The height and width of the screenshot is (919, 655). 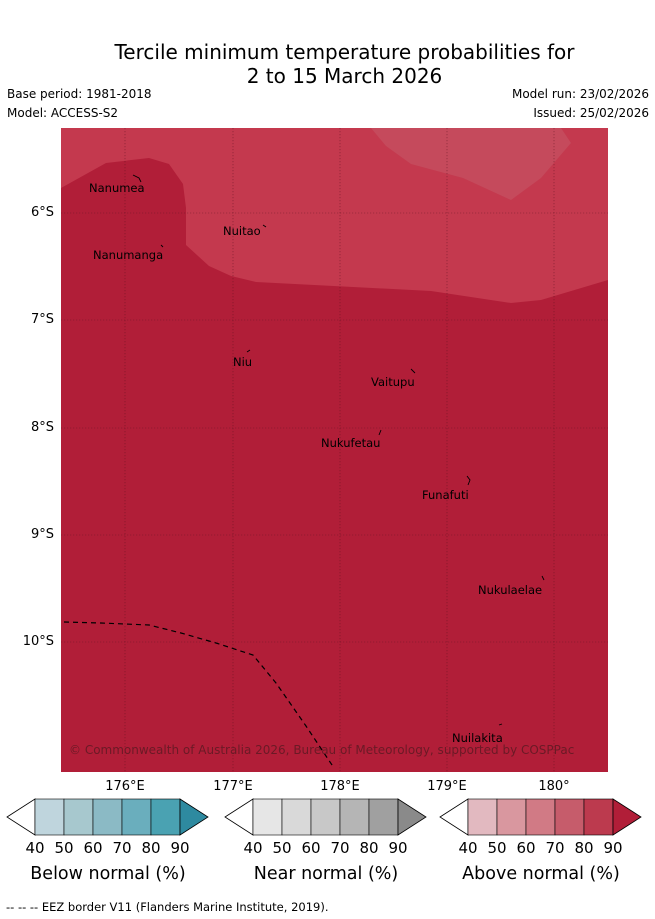 I want to click on island-label-vaitupu: Vaitupu, so click(x=393, y=382).